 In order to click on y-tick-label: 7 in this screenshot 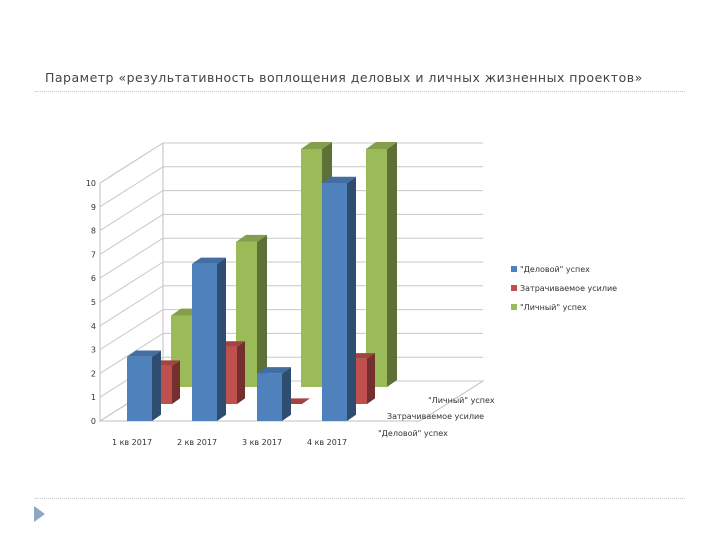, I will do `click(93, 254)`.